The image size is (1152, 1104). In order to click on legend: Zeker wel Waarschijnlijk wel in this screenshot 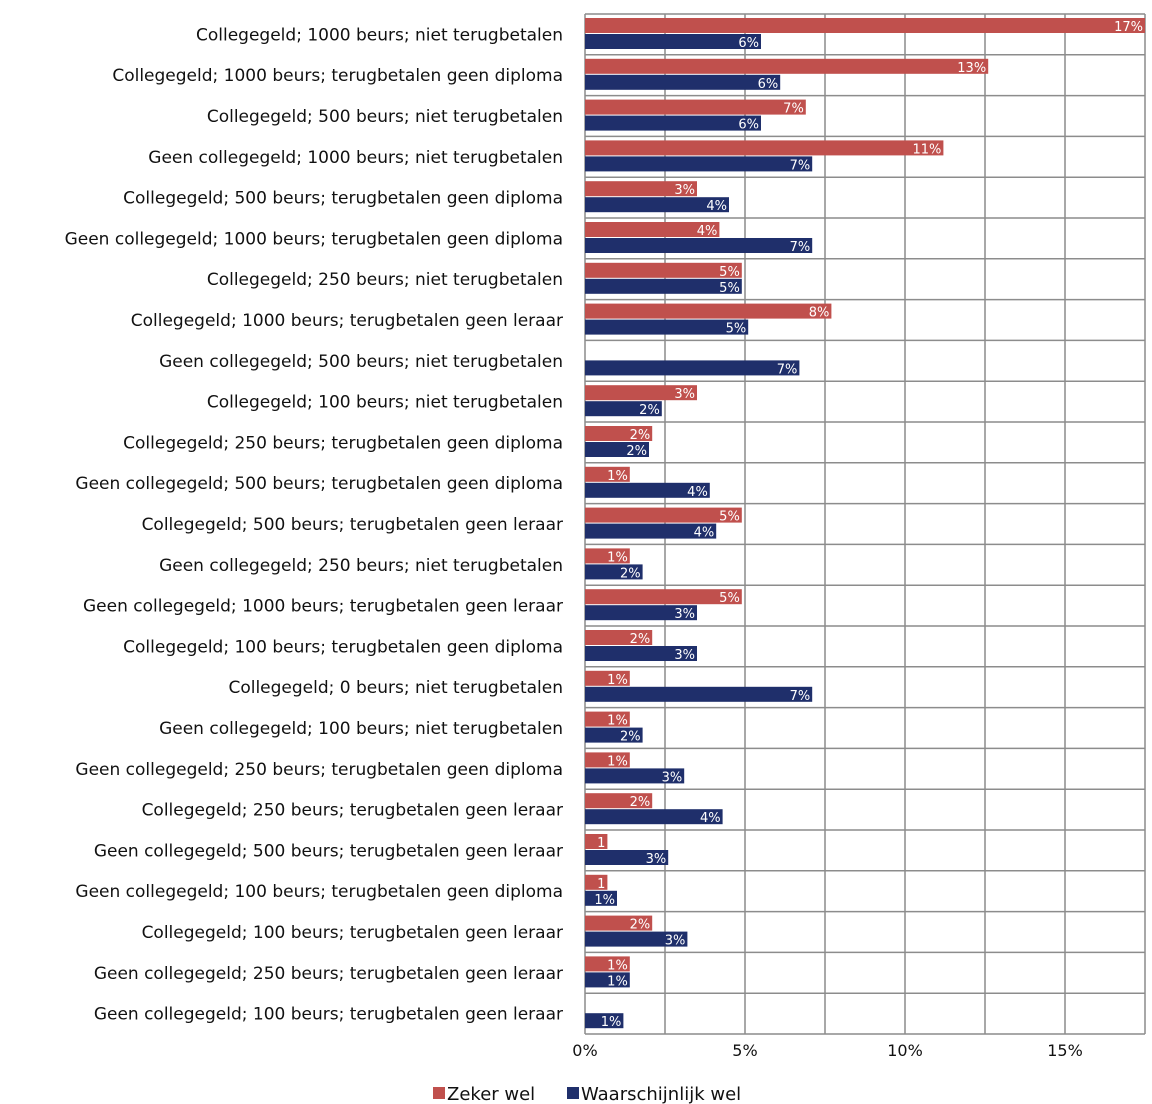, I will do `click(587, 1094)`.